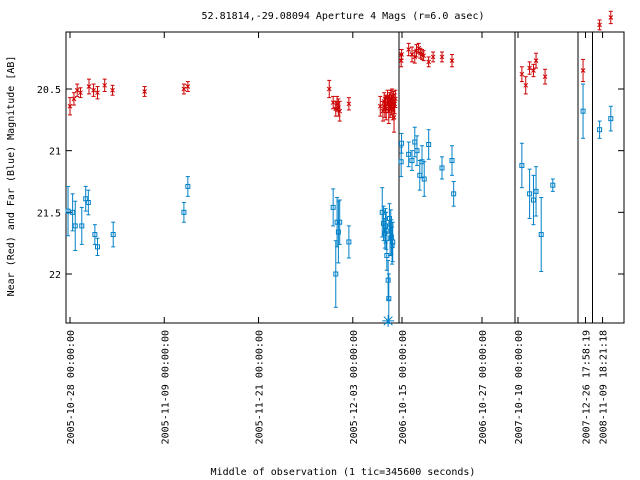  I want to click on y-axis-label: Near (Red) and Far (Blue) Magnitude [AB], so click(11, 176).